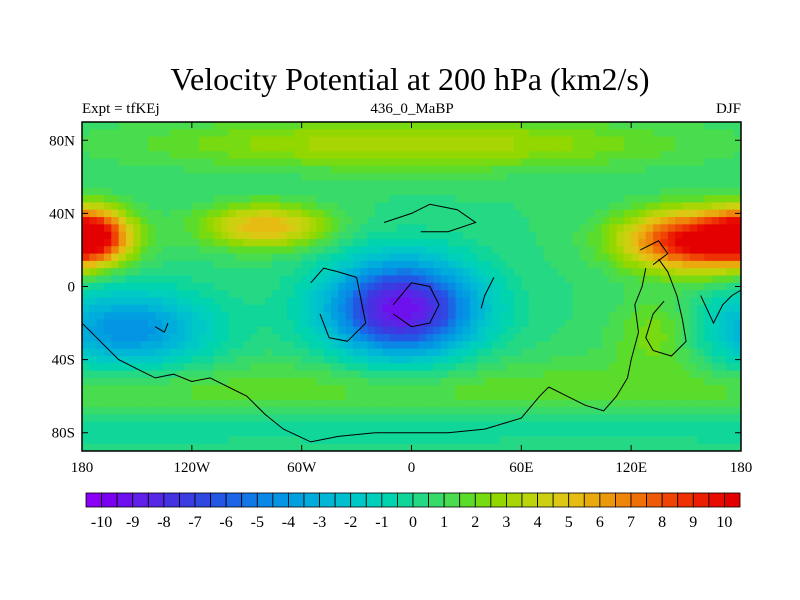  What do you see at coordinates (101, 522) in the screenshot?
I see `colorbar-label: -10` at bounding box center [101, 522].